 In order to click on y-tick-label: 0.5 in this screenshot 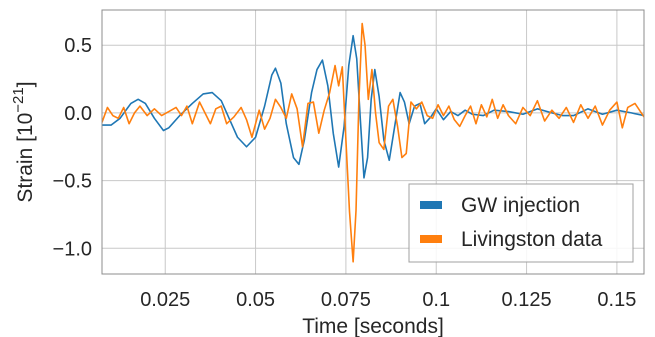, I will do `click(78, 46)`.